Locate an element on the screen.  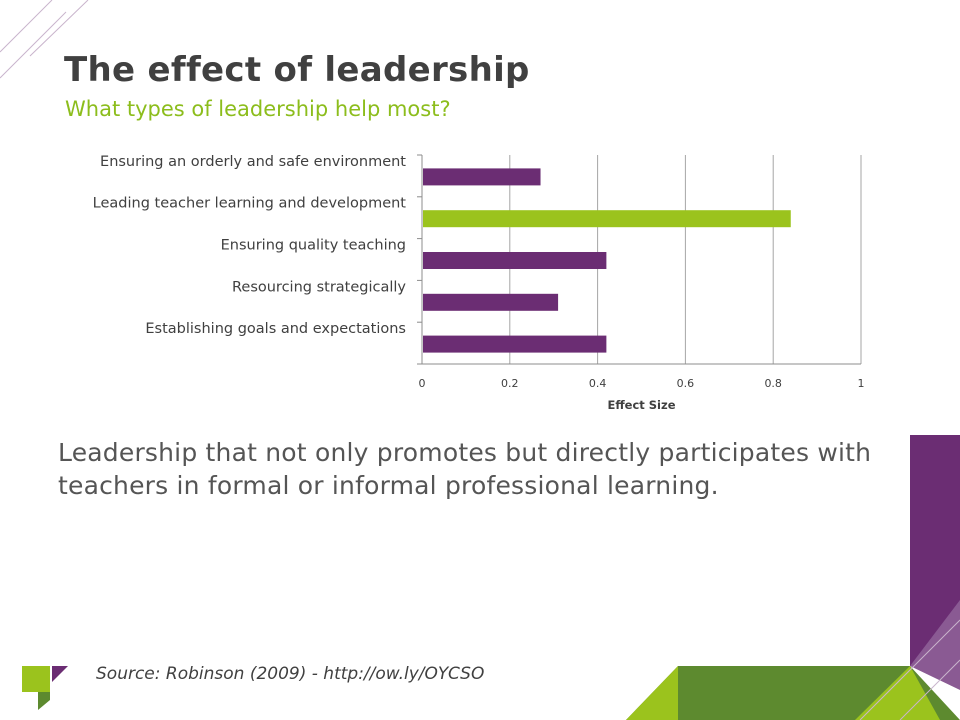
purple-corner-shape is located at coordinates (935, 550).